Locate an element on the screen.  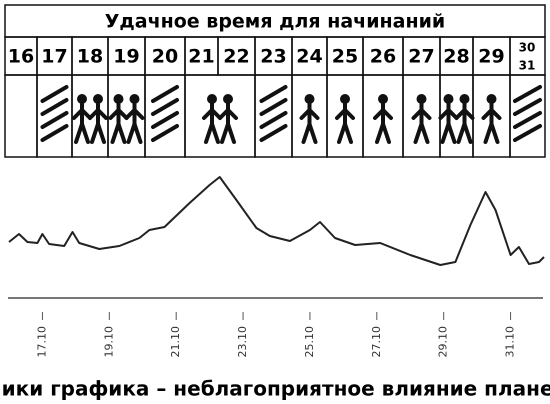
day-number: 26 is located at coordinates (383, 57).